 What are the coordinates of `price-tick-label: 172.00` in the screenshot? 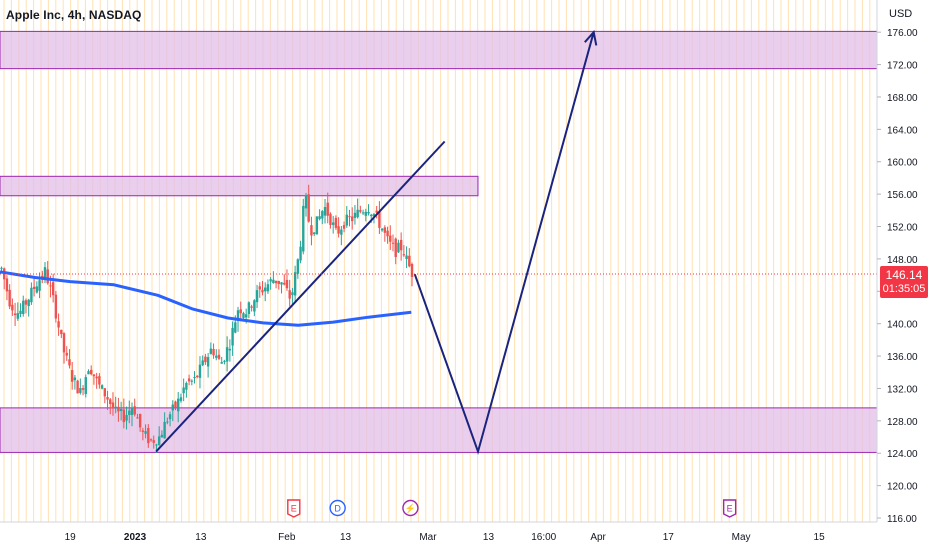 It's located at (902, 66).